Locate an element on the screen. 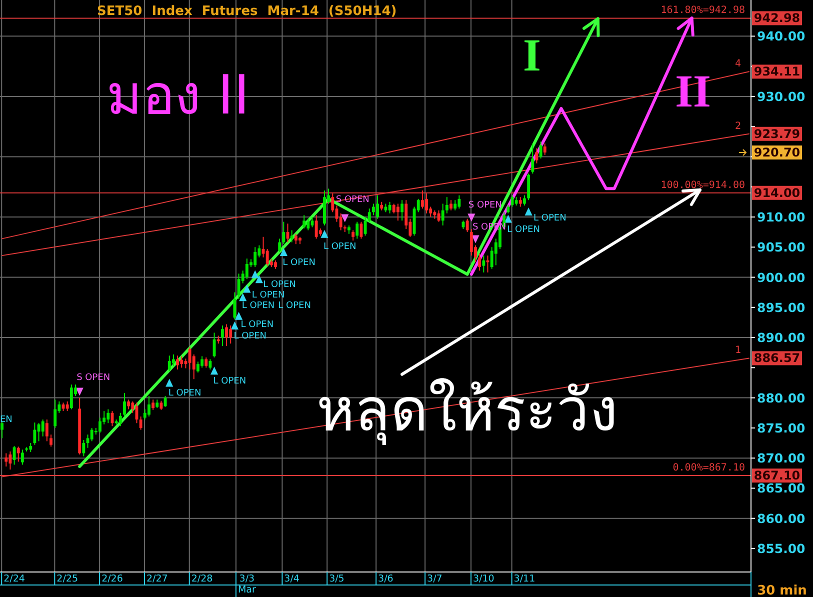  note: EN is located at coordinates (6, 420).